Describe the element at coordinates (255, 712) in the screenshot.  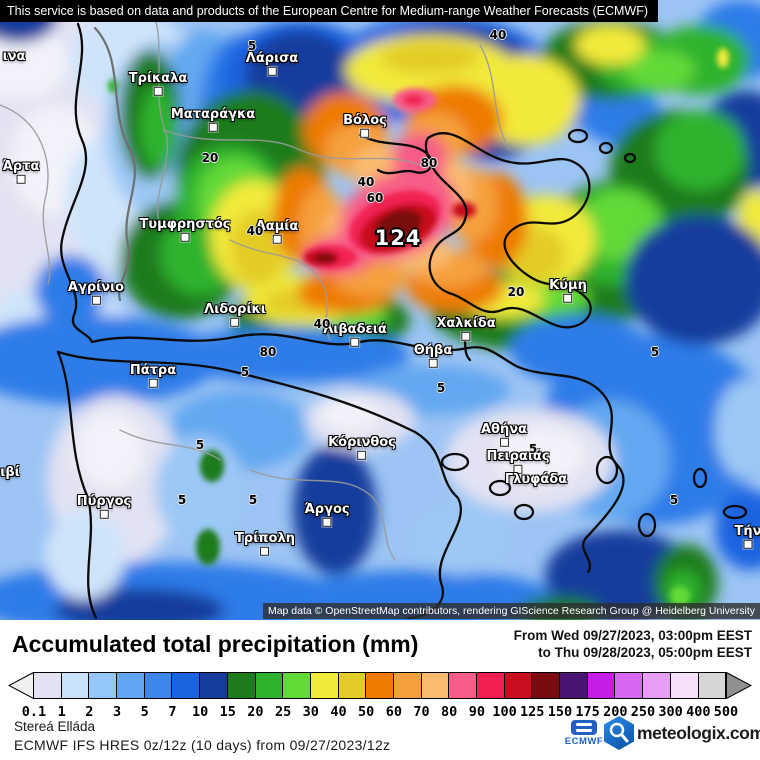
I see `scale-tick: 20` at that location.